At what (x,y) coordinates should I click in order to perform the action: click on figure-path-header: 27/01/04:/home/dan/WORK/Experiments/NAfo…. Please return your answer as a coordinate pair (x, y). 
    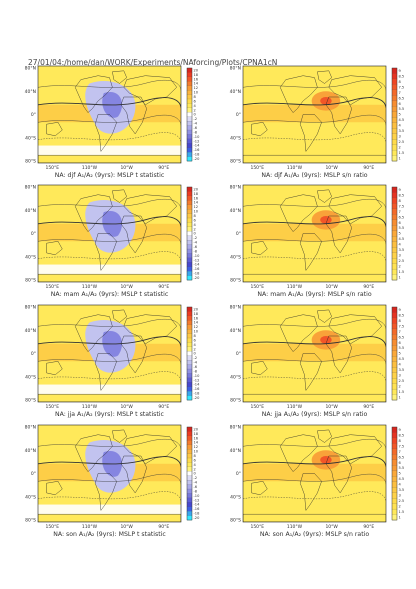
    Looking at the image, I should click on (153, 62).